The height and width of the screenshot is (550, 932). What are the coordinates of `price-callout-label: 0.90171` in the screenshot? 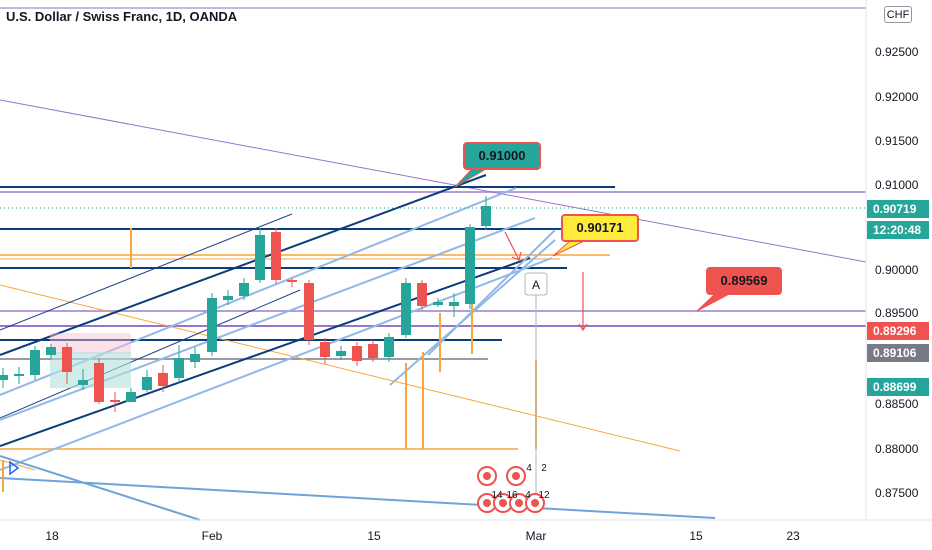 It's located at (600, 227).